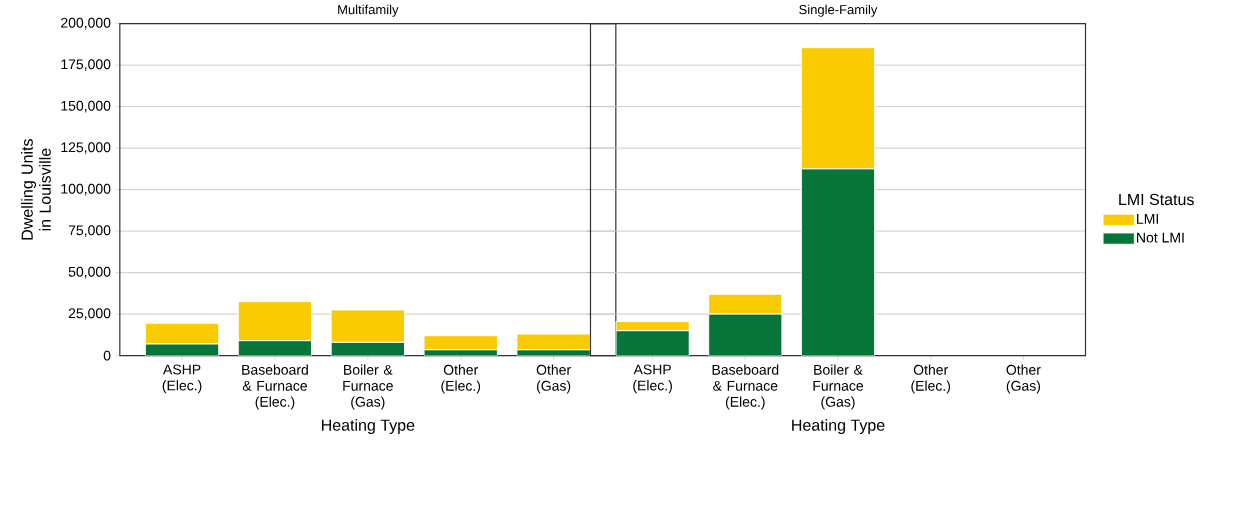 The width and height of the screenshot is (1251, 505). I want to click on y-tick-label: 75,000, so click(89, 231).